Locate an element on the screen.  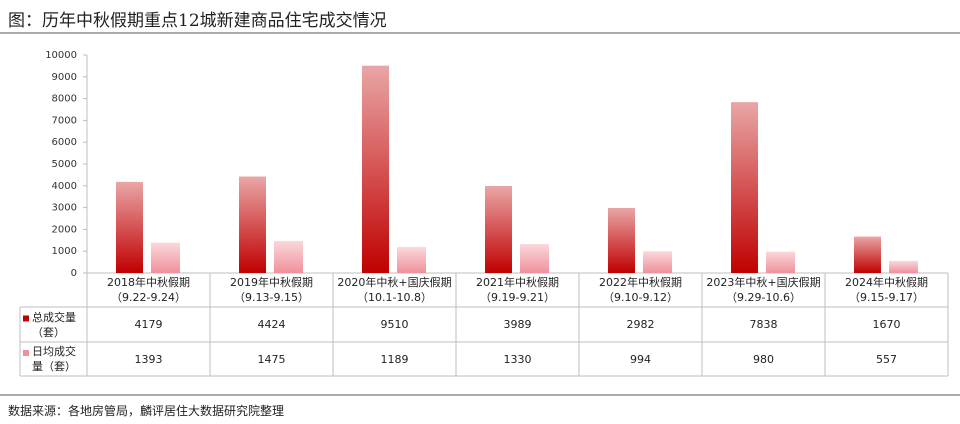
x-tick-label: 2019年中秋假期 （9.13-9.15） is located at coordinates (271, 290).